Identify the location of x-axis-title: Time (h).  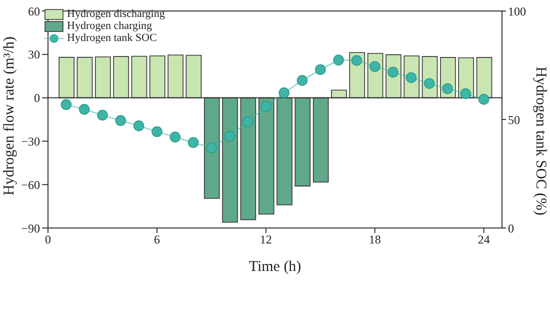
(275, 267).